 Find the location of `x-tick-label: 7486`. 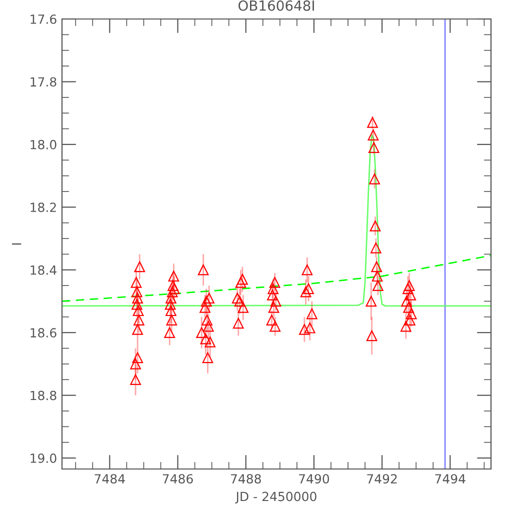

x-tick-label: 7486 is located at coordinates (177, 479).